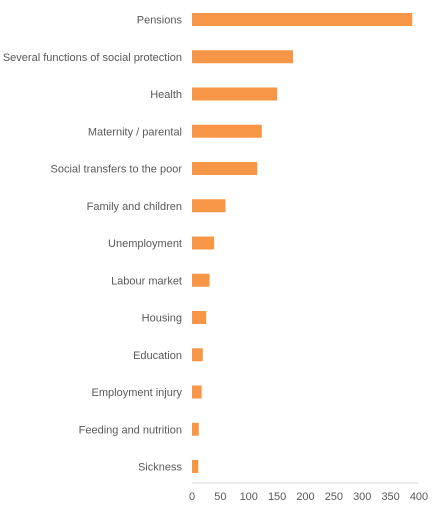 This screenshot has height=508, width=433. What do you see at coordinates (160, 21) in the screenshot?
I see `category-label: Pensions` at bounding box center [160, 21].